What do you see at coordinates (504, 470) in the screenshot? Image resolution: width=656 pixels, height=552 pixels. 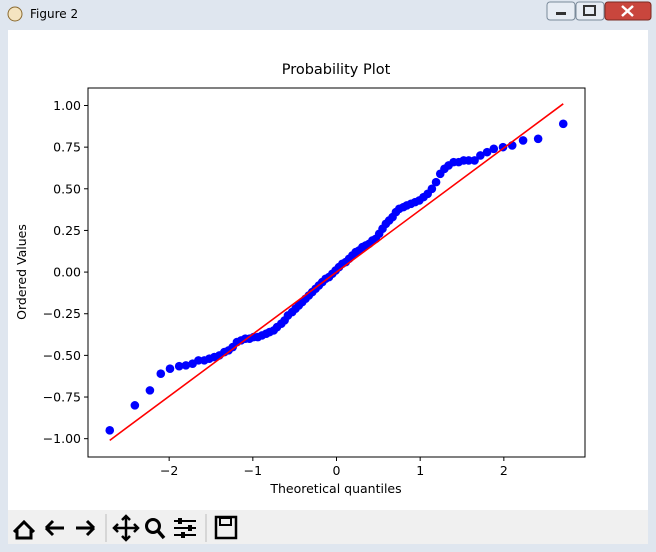 I see `x-tick-label: 2` at bounding box center [504, 470].